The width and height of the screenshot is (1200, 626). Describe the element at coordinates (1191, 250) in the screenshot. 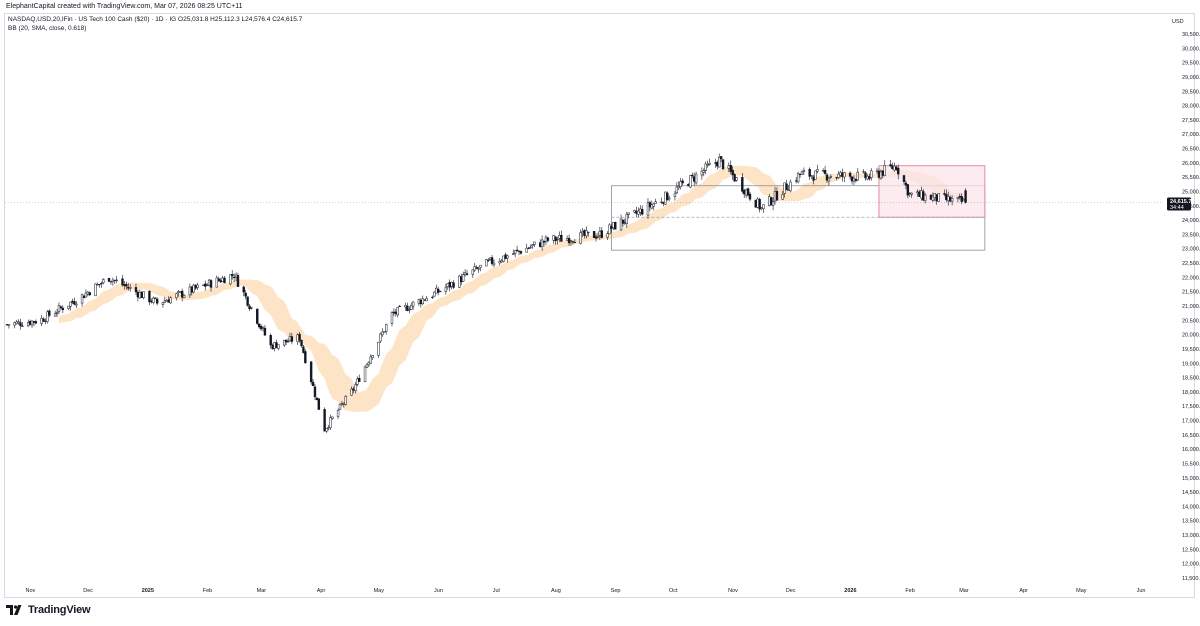

I see `price-tick-label: 23,000.0` at that location.